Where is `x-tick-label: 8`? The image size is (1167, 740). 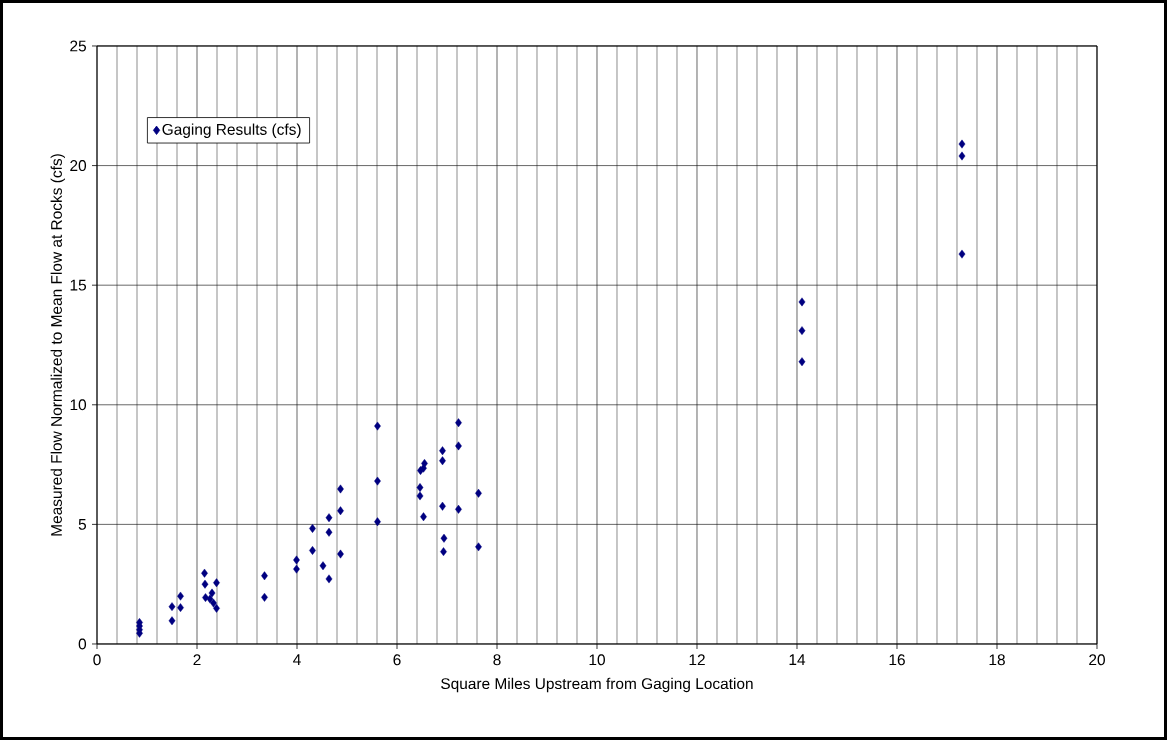 x-tick-label: 8 is located at coordinates (497, 660).